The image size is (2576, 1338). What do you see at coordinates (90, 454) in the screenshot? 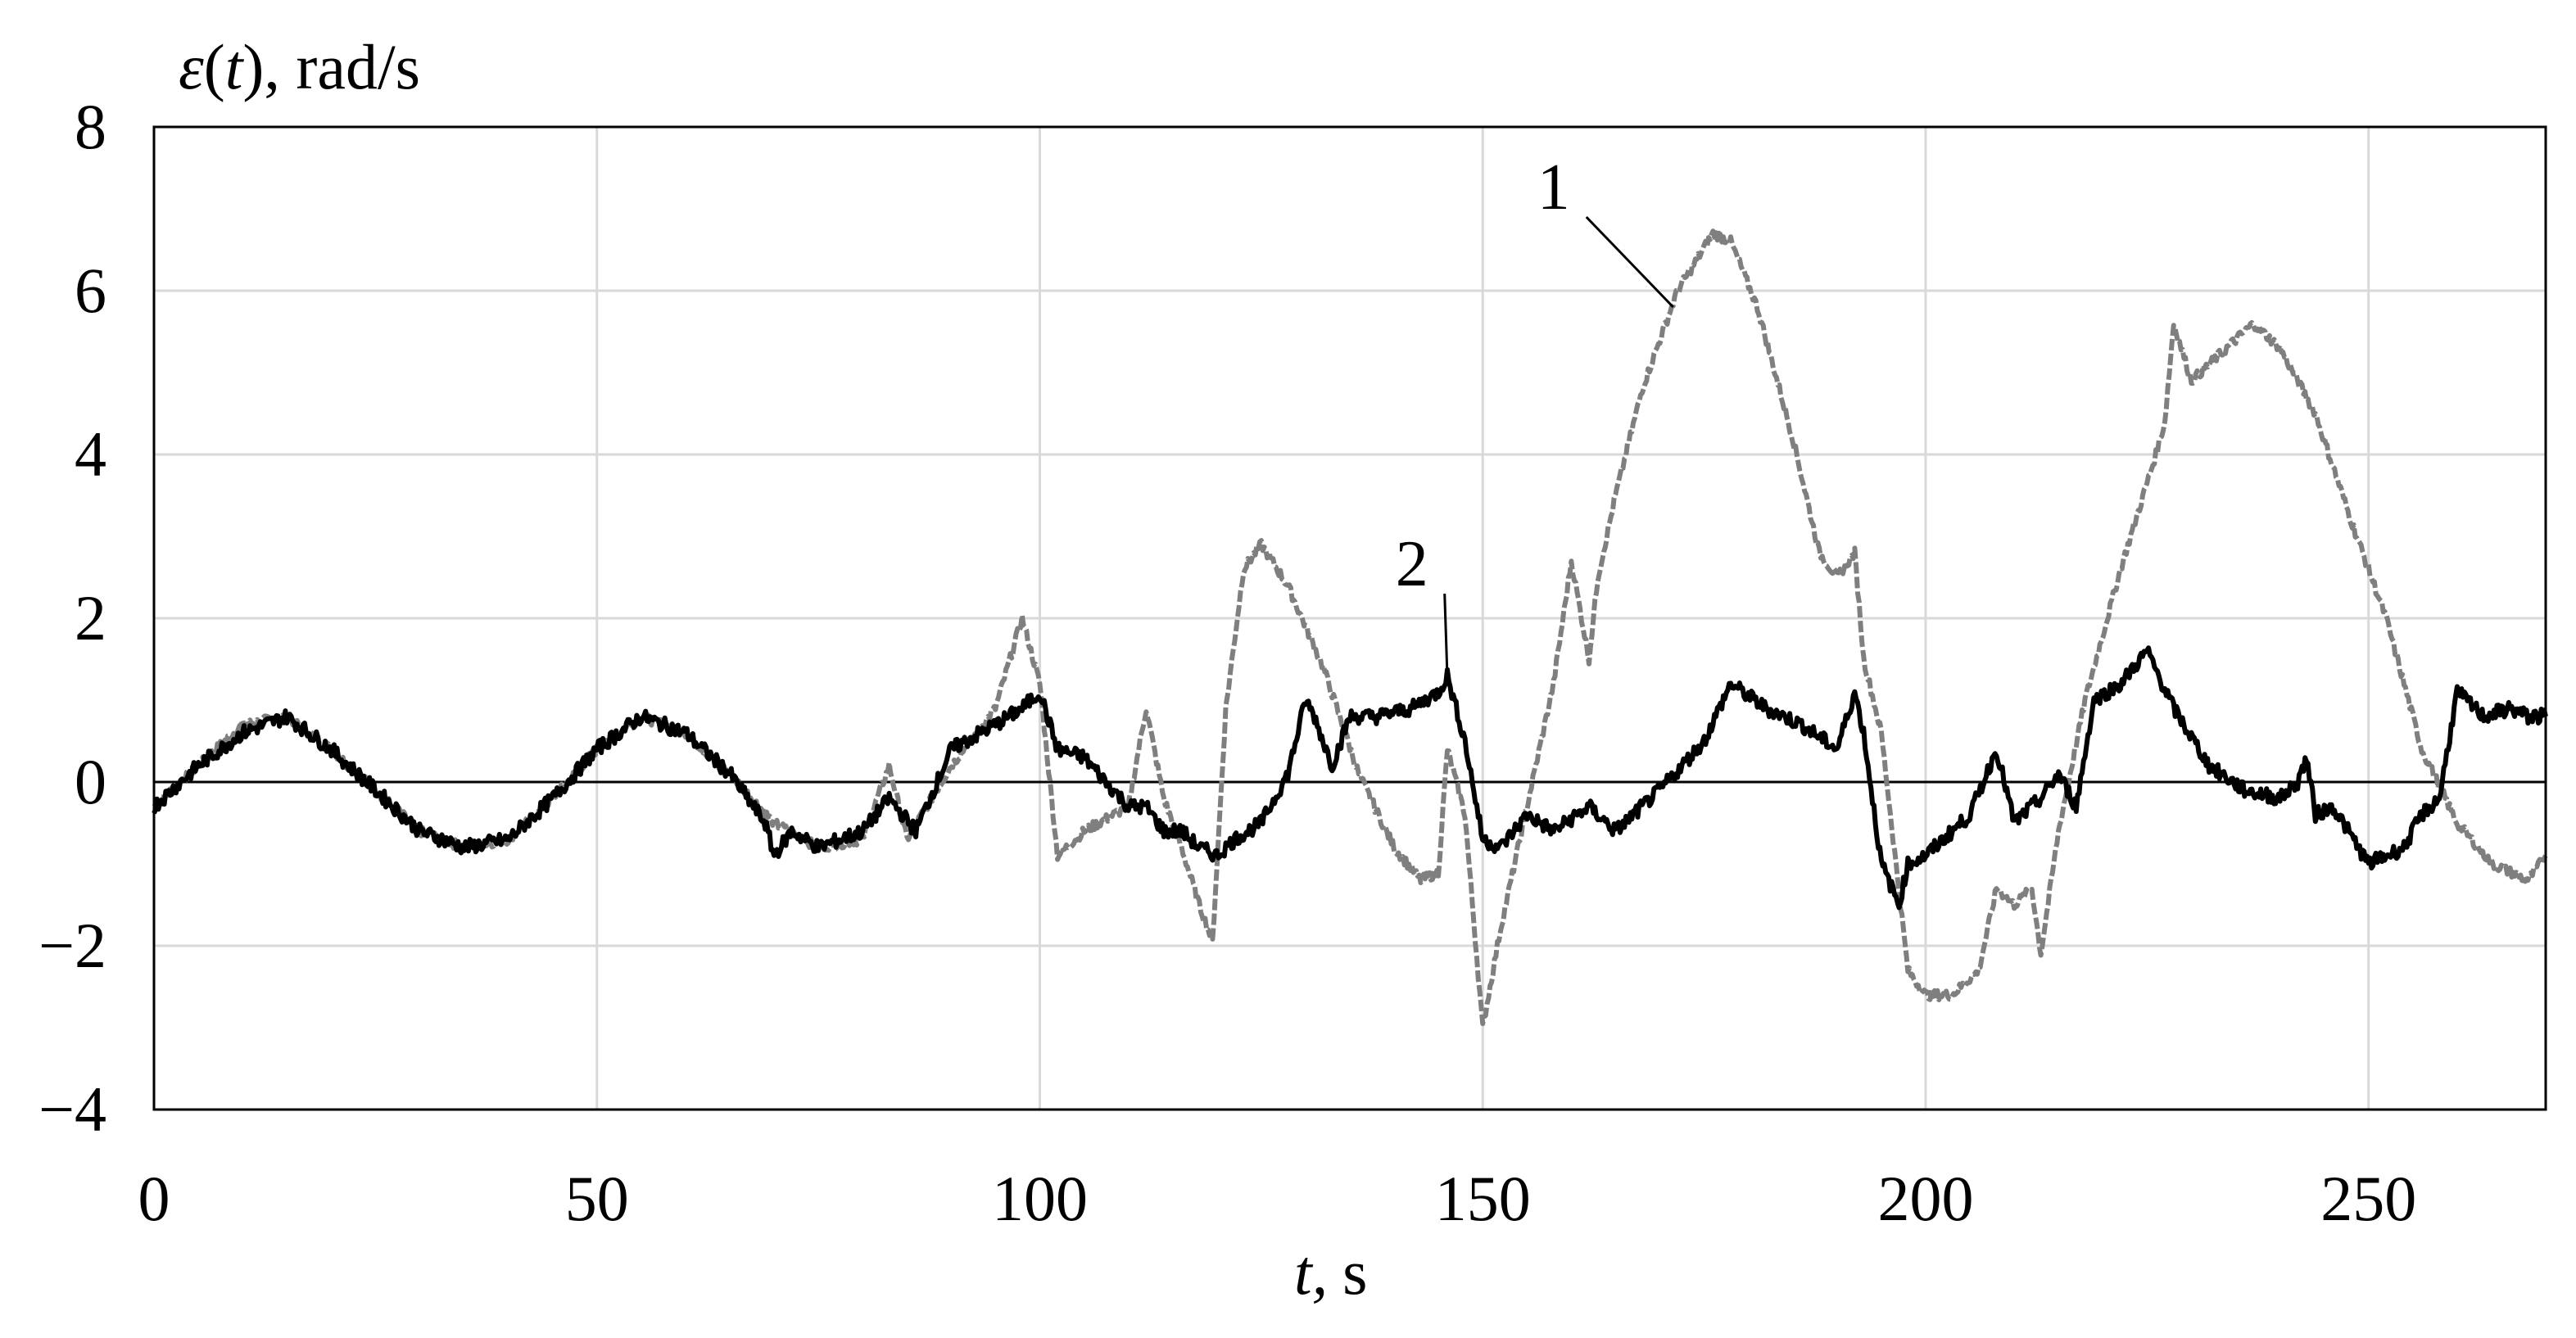
I see `y-tick-label: 4` at bounding box center [90, 454].